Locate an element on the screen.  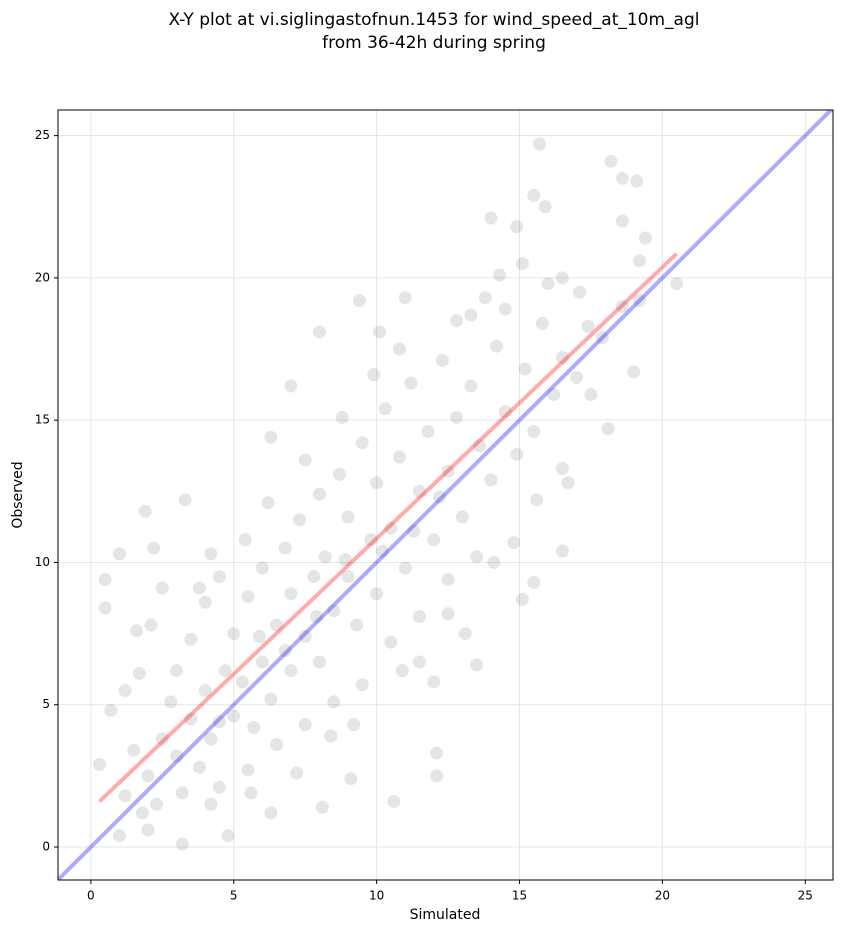
x-tick-label: 15 is located at coordinates (519, 896).